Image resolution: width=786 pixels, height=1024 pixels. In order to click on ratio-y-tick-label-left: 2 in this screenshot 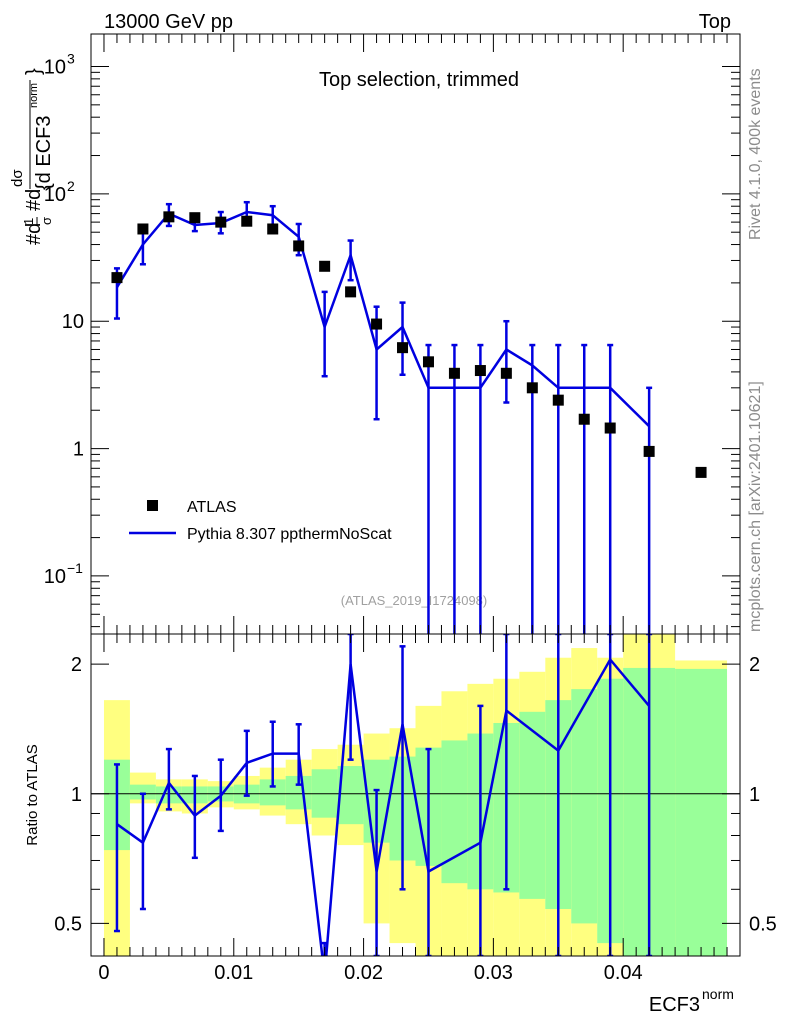, I will do `click(76, 665)`.